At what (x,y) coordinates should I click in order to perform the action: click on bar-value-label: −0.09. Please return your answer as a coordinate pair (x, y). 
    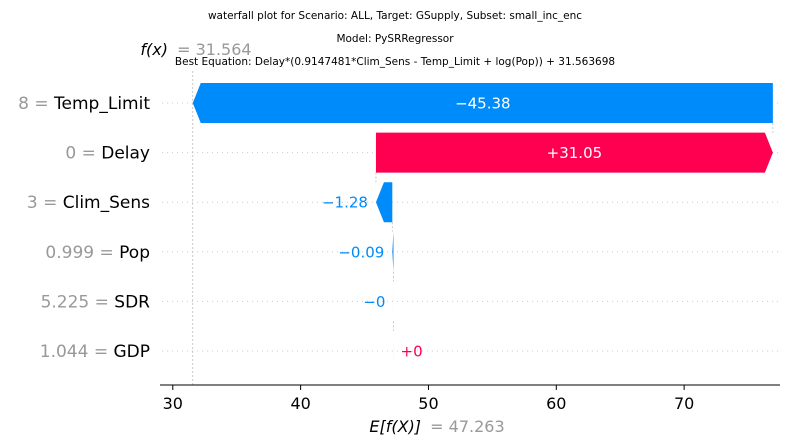
    Looking at the image, I should click on (361, 252).